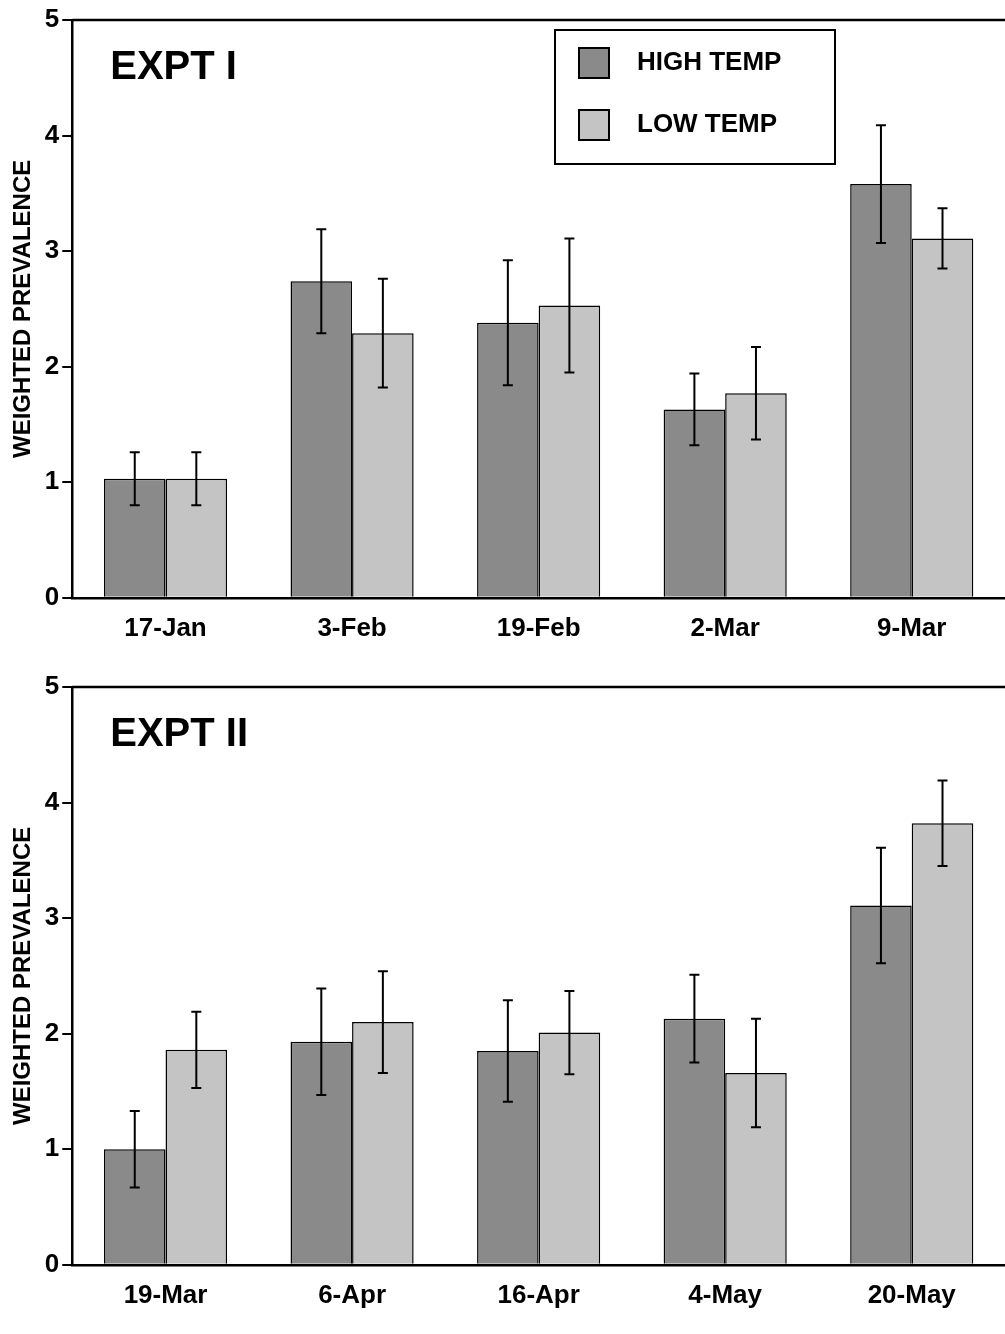 The image size is (1005, 1334). I want to click on x-tick-label: 4-May, so click(725, 1293).